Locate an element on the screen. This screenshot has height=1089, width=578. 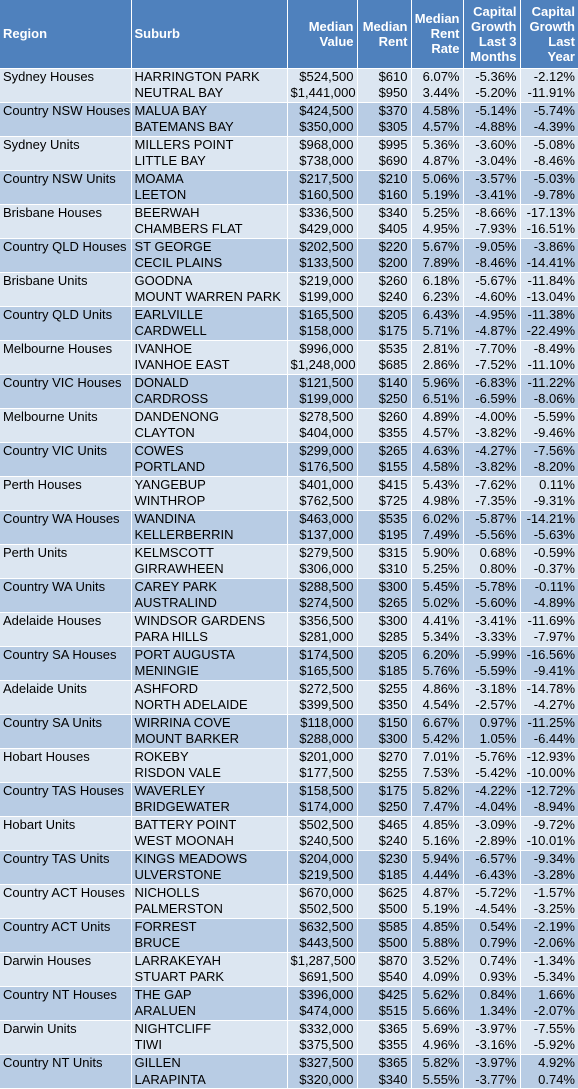
cell-median-rent: $355 is located at coordinates (384, 1045).